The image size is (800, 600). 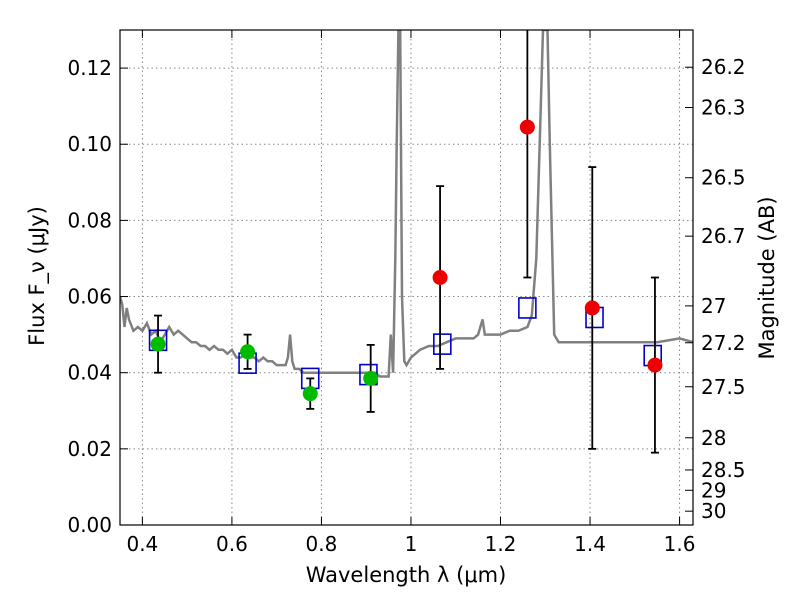 What do you see at coordinates (723, 343) in the screenshot?
I see `mag-tick-label: 27.2` at bounding box center [723, 343].